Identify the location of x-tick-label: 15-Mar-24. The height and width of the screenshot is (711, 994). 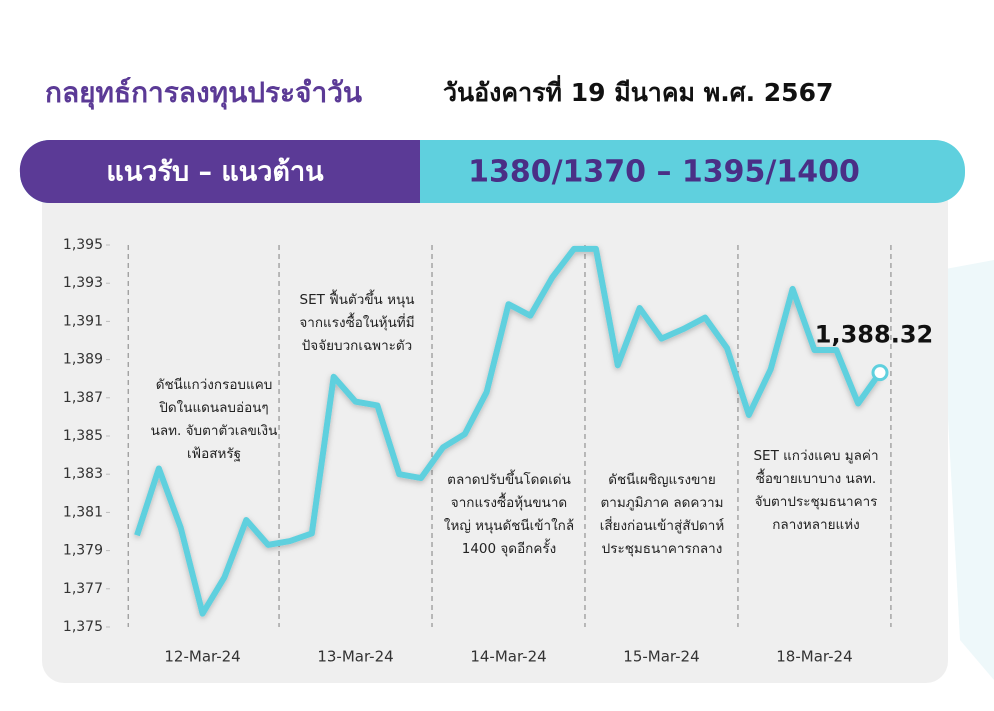
(661, 657).